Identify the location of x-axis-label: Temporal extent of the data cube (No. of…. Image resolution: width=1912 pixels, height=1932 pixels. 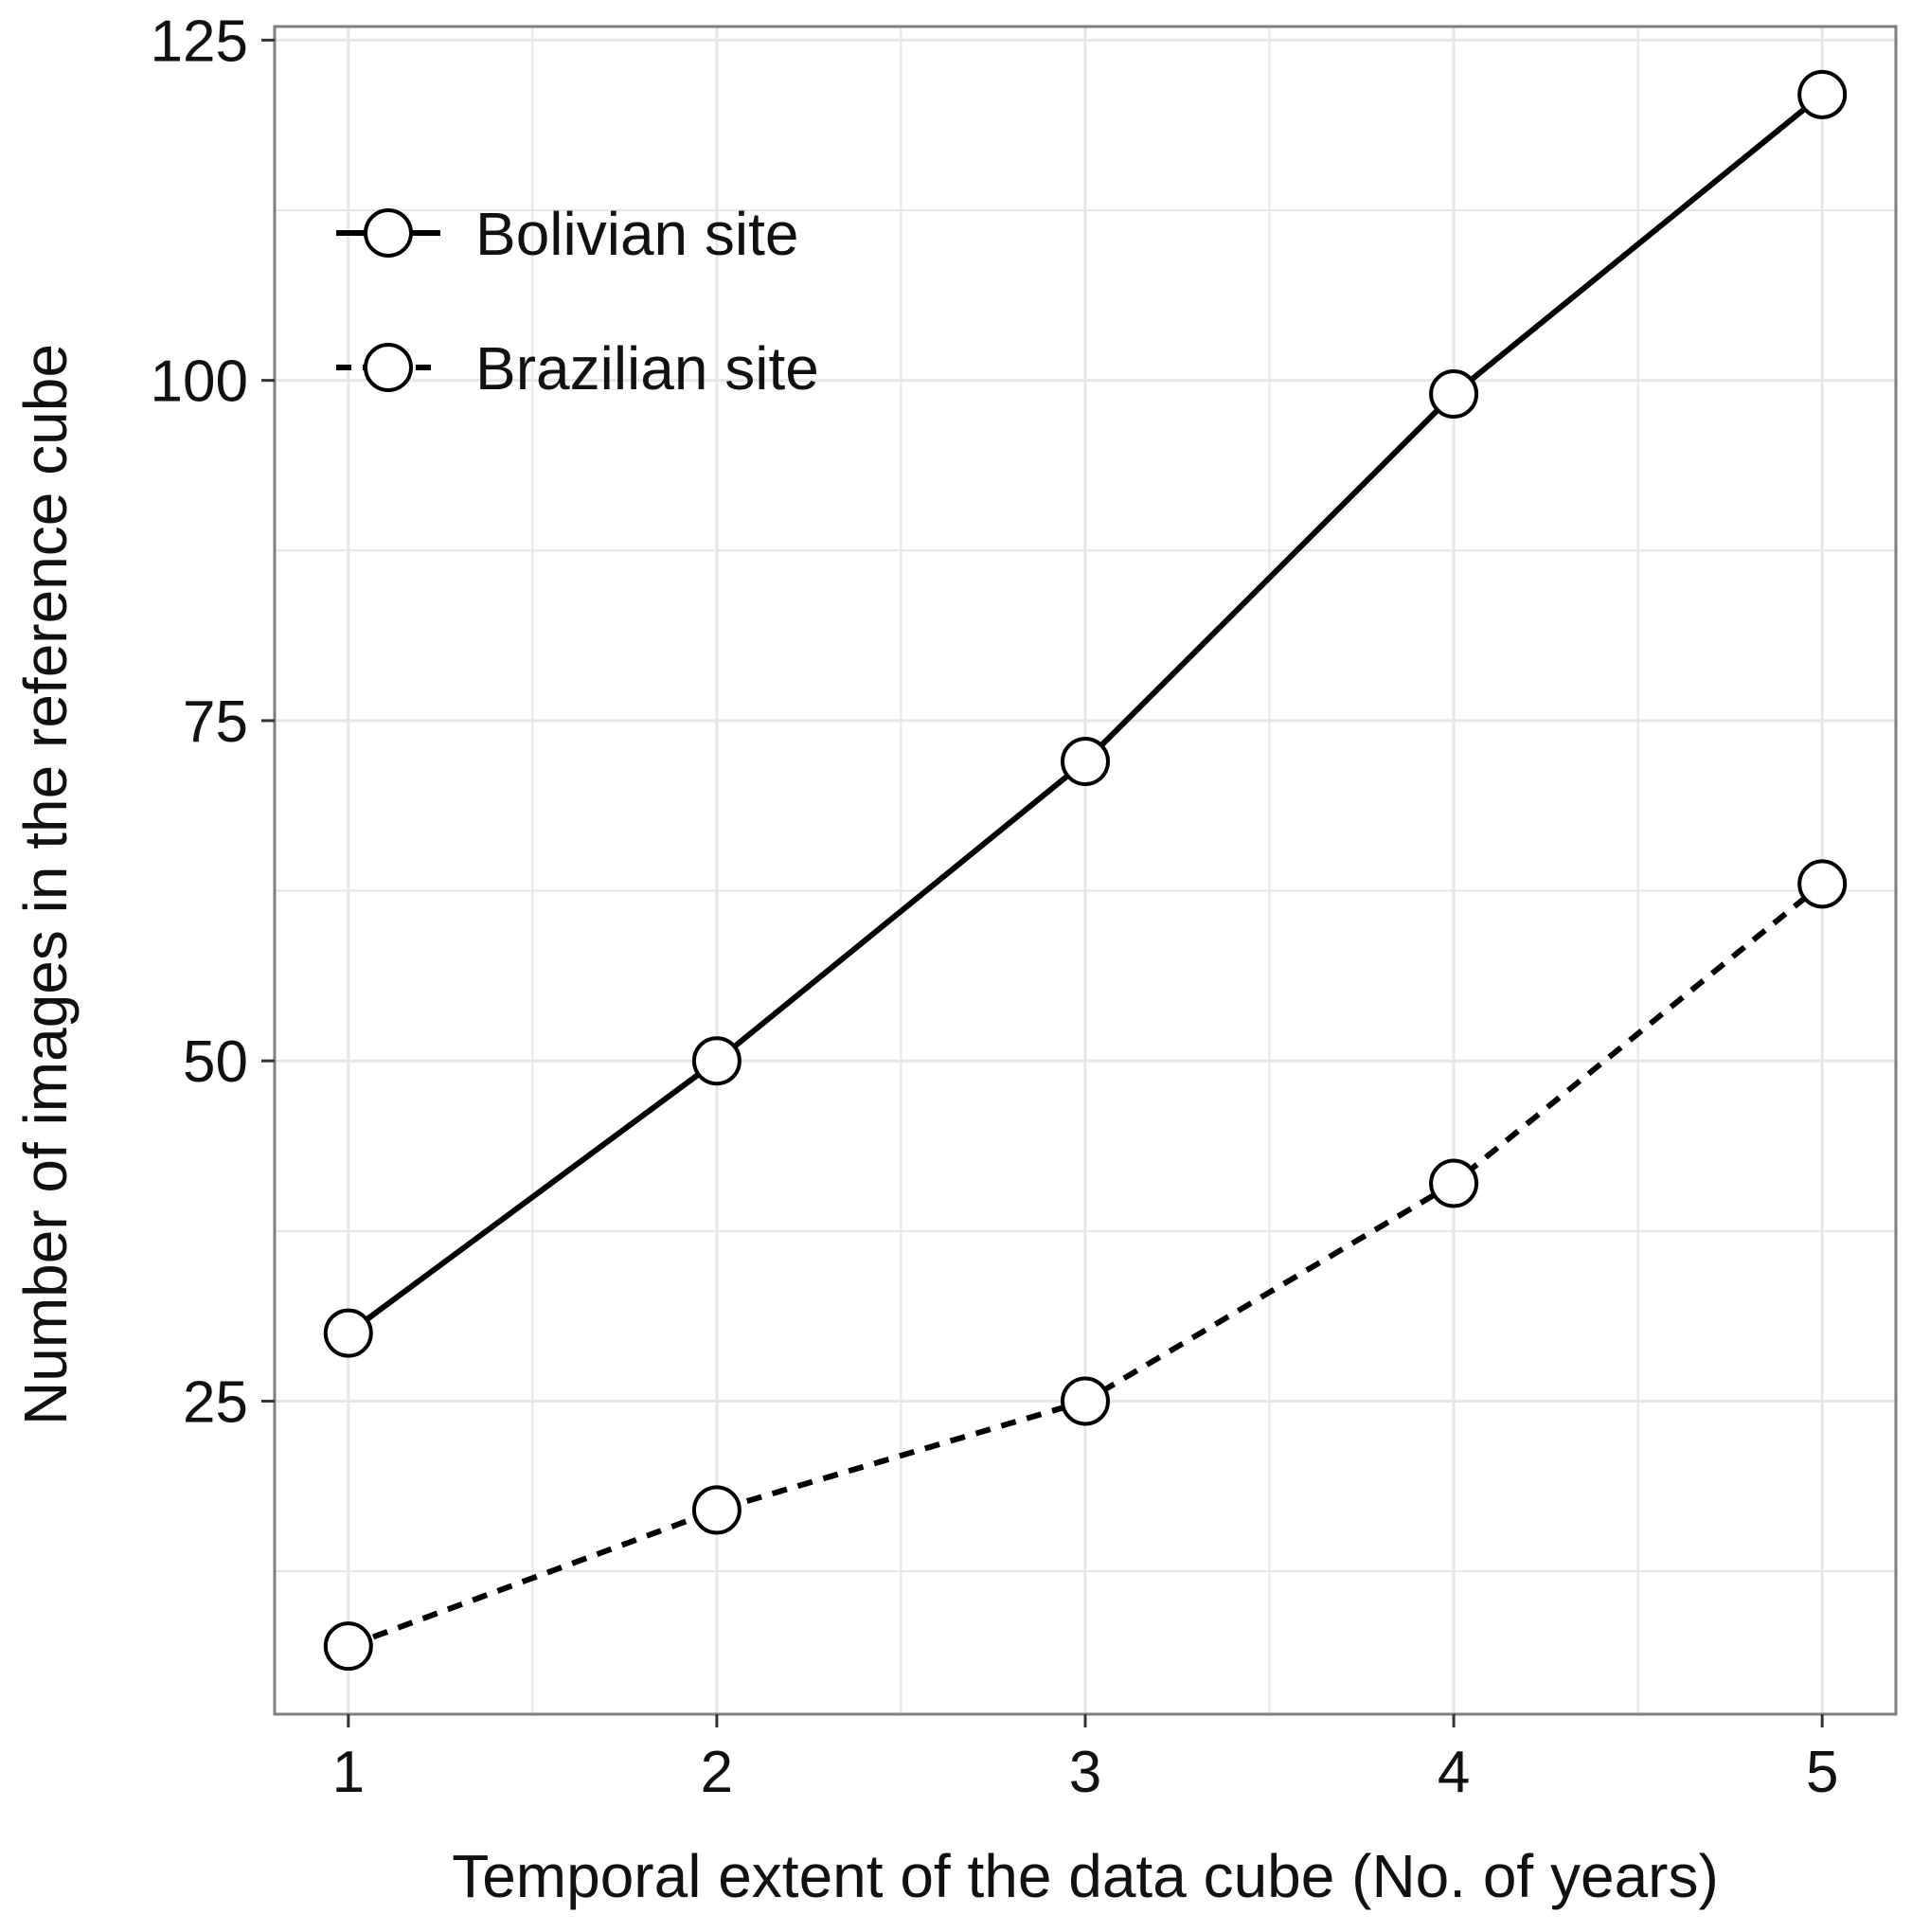
(1085, 1876).